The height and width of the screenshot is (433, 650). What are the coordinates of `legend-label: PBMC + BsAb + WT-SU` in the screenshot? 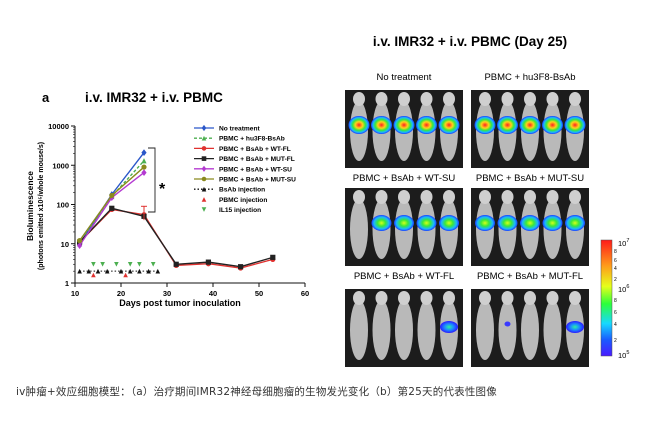 It's located at (255, 169).